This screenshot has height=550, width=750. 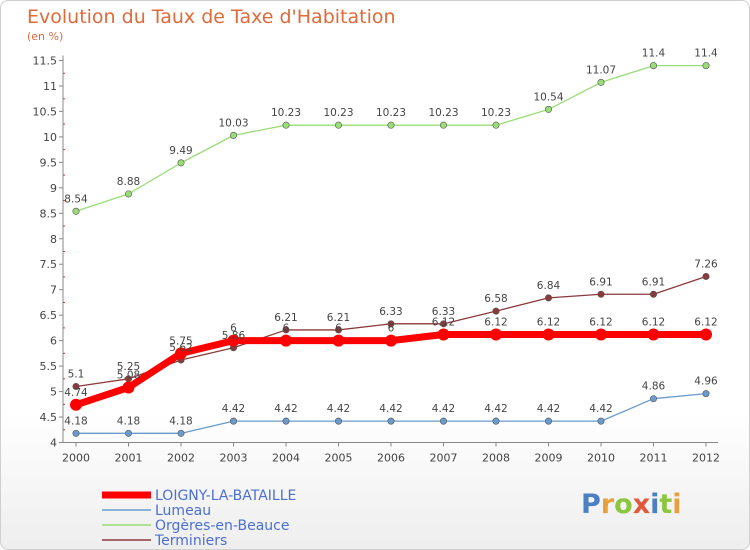 I want to click on data-label: 8.88, so click(x=128, y=182).